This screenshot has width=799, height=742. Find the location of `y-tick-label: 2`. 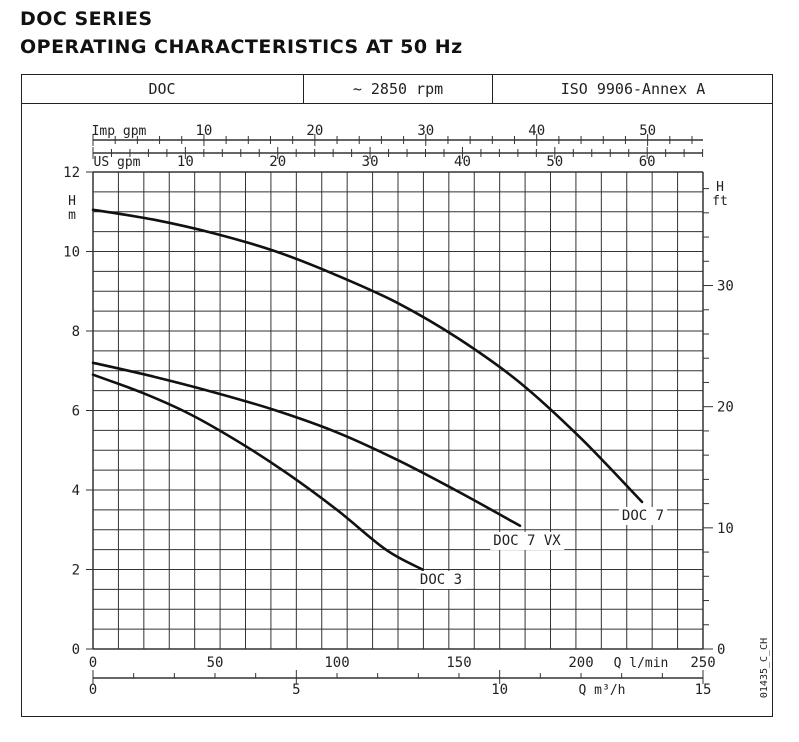

y-tick-label: 2 is located at coordinates (76, 571).